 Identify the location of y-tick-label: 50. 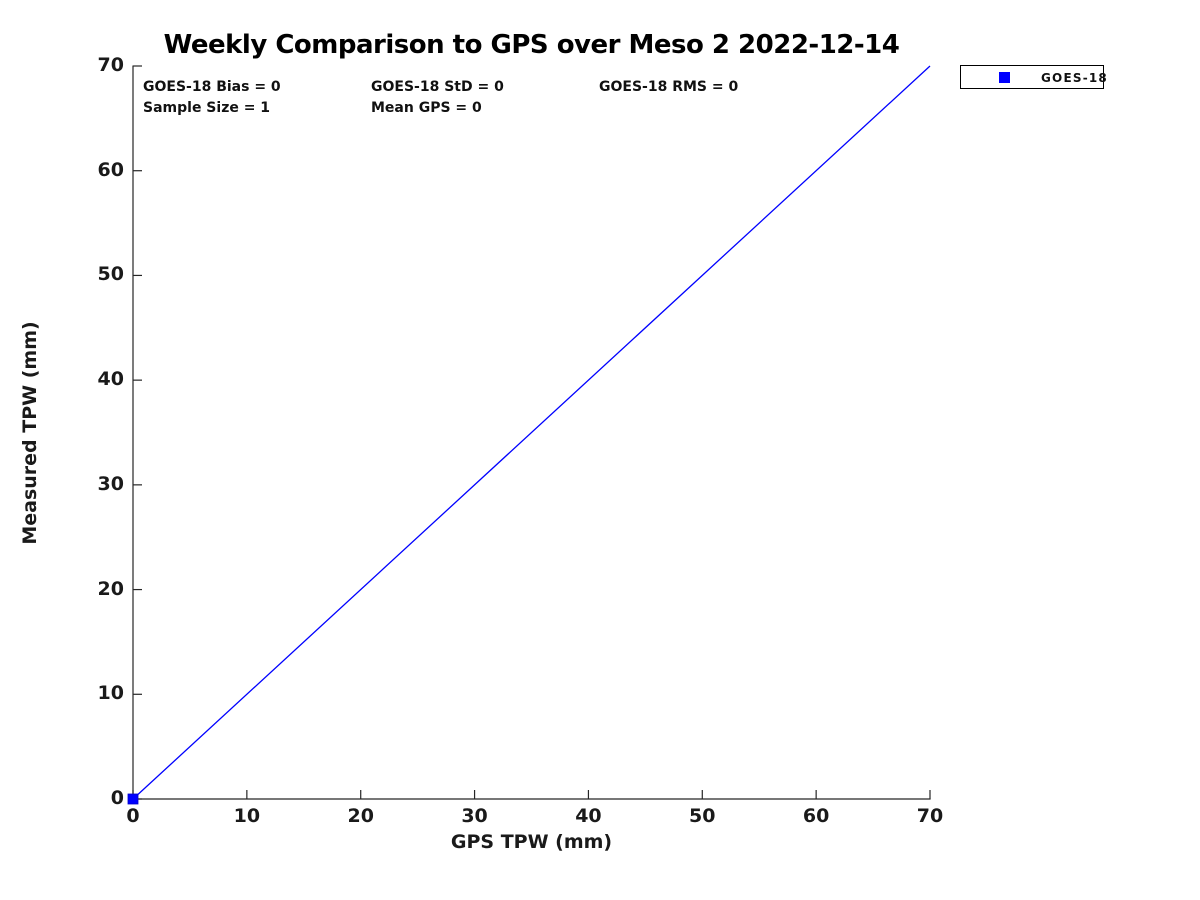
(110, 274).